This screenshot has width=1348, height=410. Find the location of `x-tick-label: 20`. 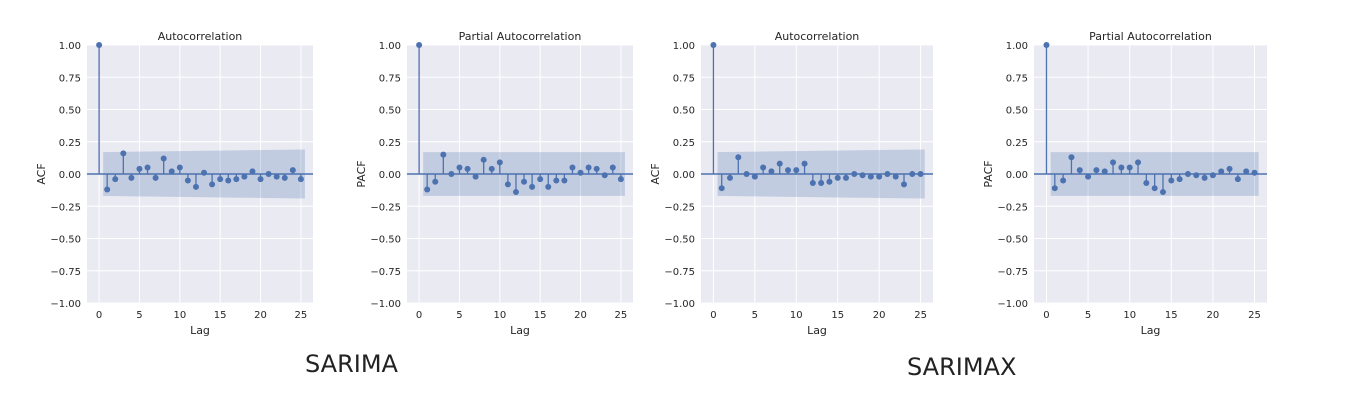

x-tick-label: 20 is located at coordinates (879, 315).